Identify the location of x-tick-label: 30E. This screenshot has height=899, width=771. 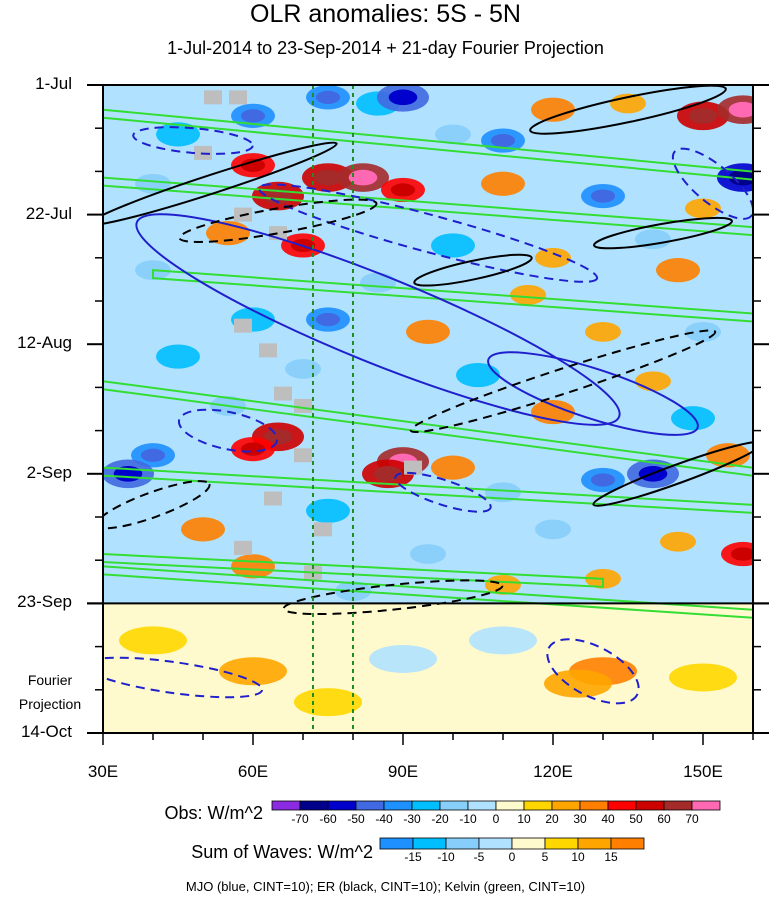
(103, 771).